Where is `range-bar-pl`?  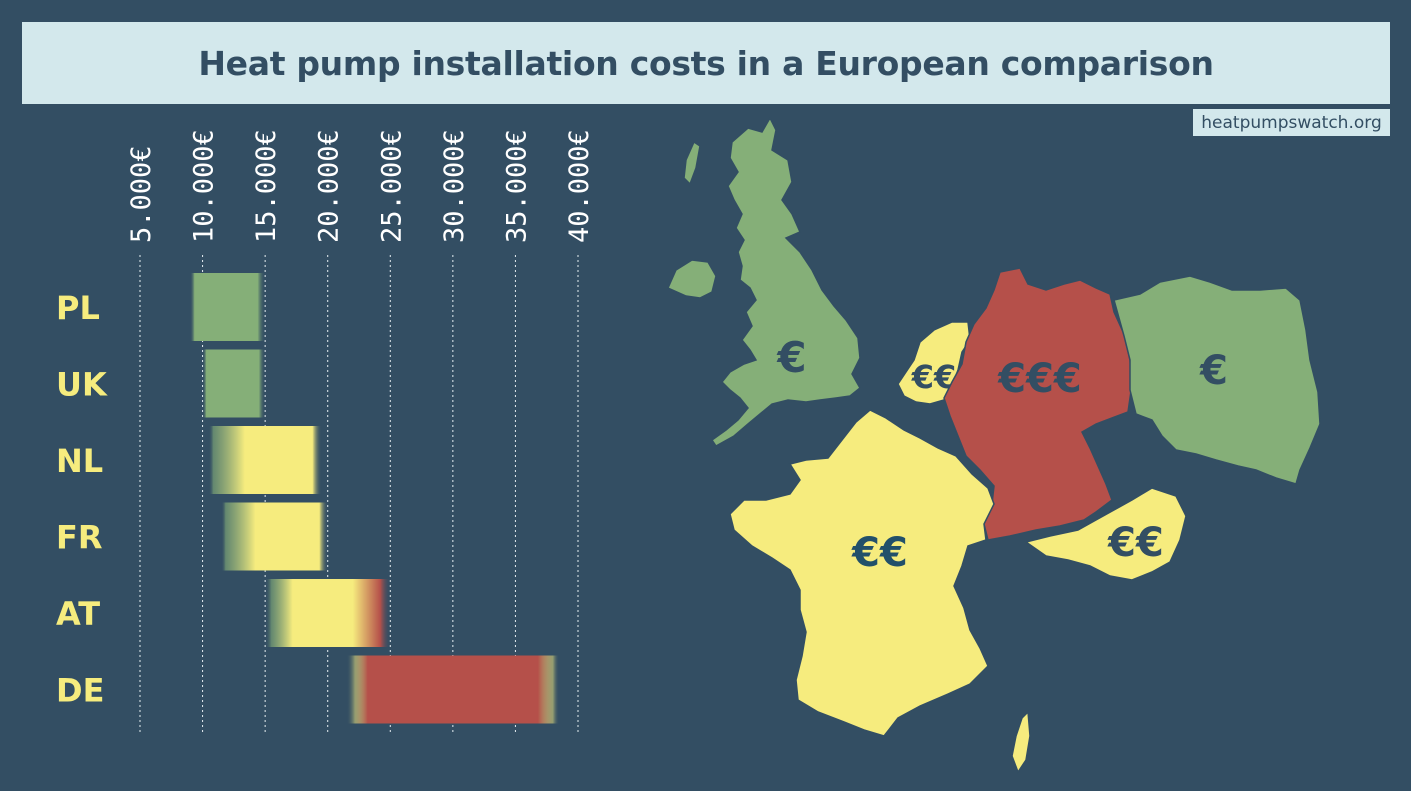
range-bar-pl is located at coordinates (228, 307).